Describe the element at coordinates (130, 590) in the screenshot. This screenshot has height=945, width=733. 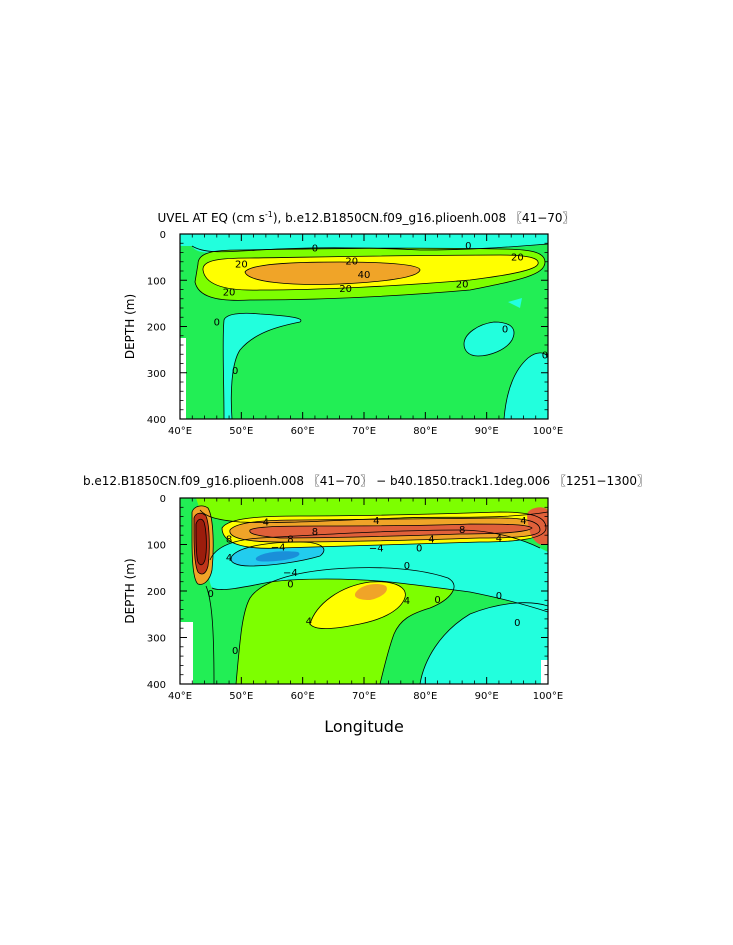
I see `panel-2-y-axis-label: DEPTH (m)` at that location.